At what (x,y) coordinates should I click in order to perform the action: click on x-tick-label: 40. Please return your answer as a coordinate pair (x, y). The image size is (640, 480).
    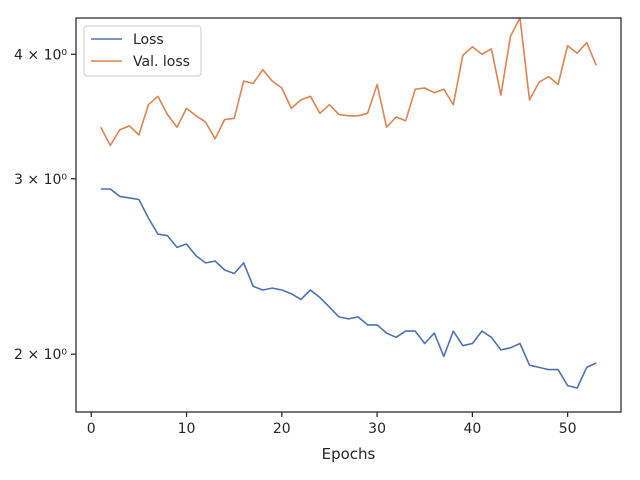
    Looking at the image, I should click on (472, 429).